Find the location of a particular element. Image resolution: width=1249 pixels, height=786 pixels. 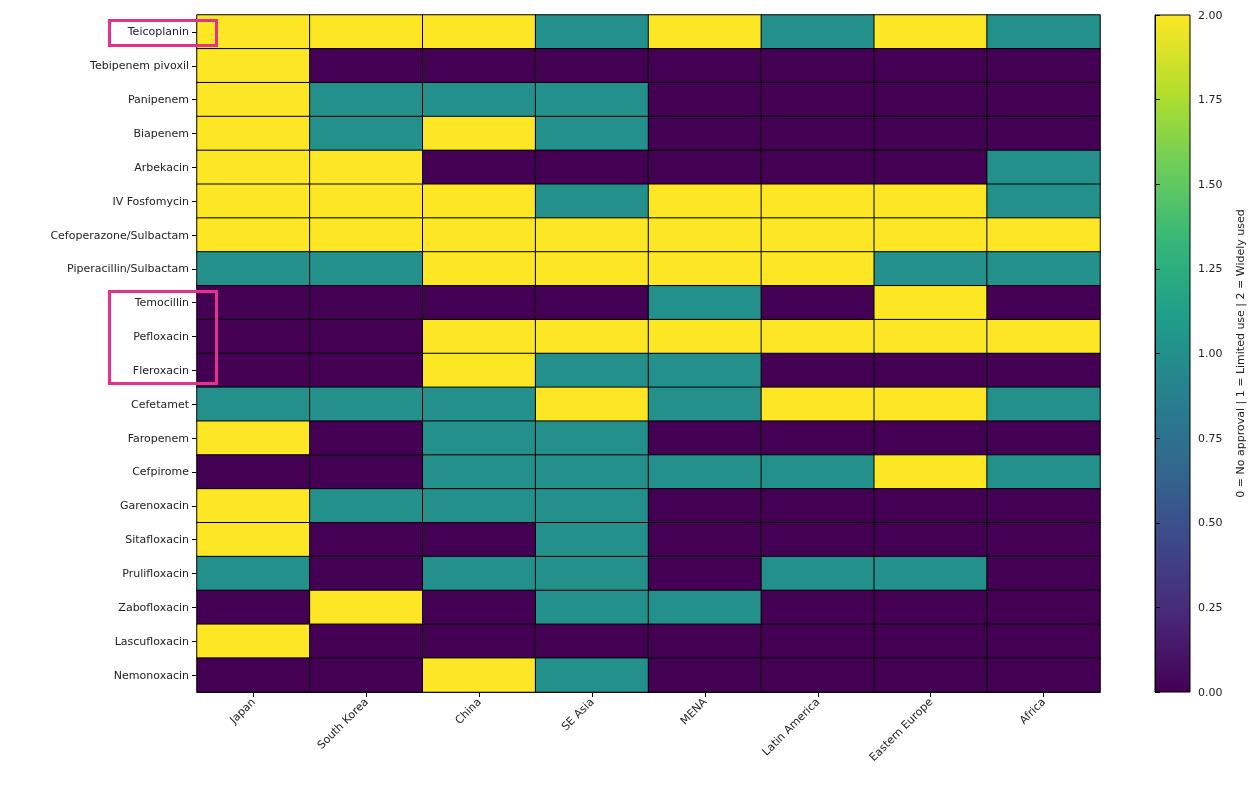

y-tick-label: IV Fosfomycin is located at coordinates (151, 201).